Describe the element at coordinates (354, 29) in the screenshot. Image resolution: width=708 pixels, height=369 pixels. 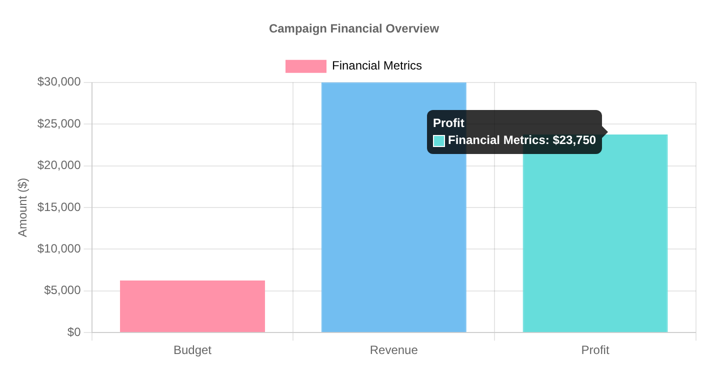
I see `chart-title: Campaign Financial Overview` at that location.